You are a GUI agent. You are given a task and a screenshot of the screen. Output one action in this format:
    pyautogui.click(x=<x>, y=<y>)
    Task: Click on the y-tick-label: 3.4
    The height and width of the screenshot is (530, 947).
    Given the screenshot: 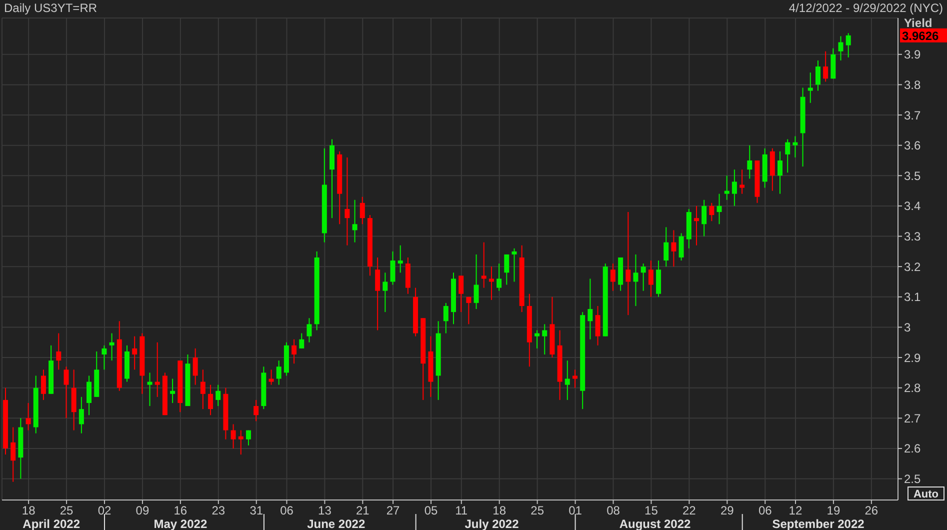 What is the action you would take?
    pyautogui.click(x=913, y=206)
    